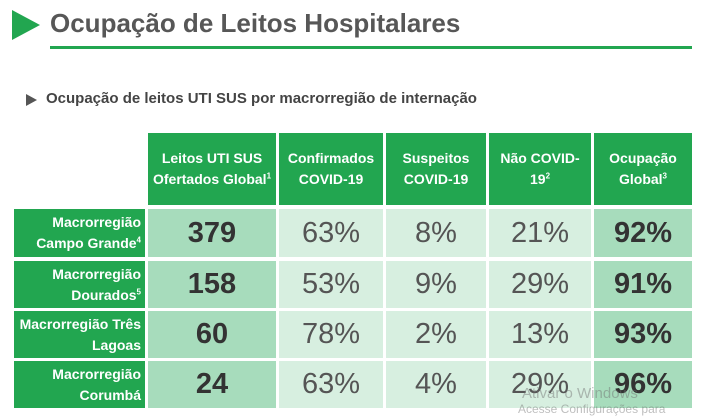  I want to click on column-header: Não COVID-192, so click(540, 169).